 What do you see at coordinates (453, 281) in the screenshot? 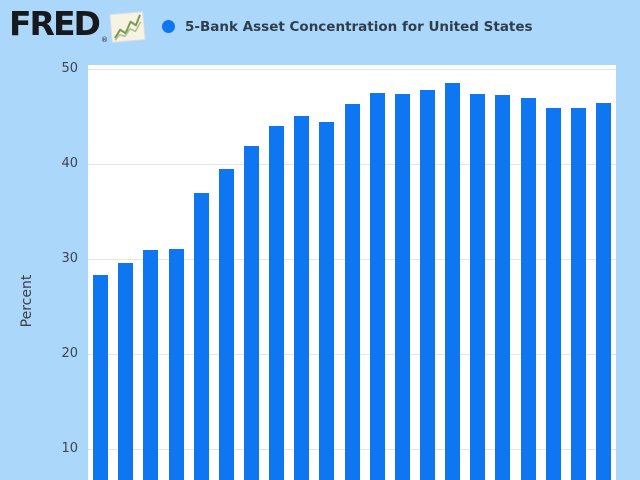
I see `chart-bar-2010` at bounding box center [453, 281].